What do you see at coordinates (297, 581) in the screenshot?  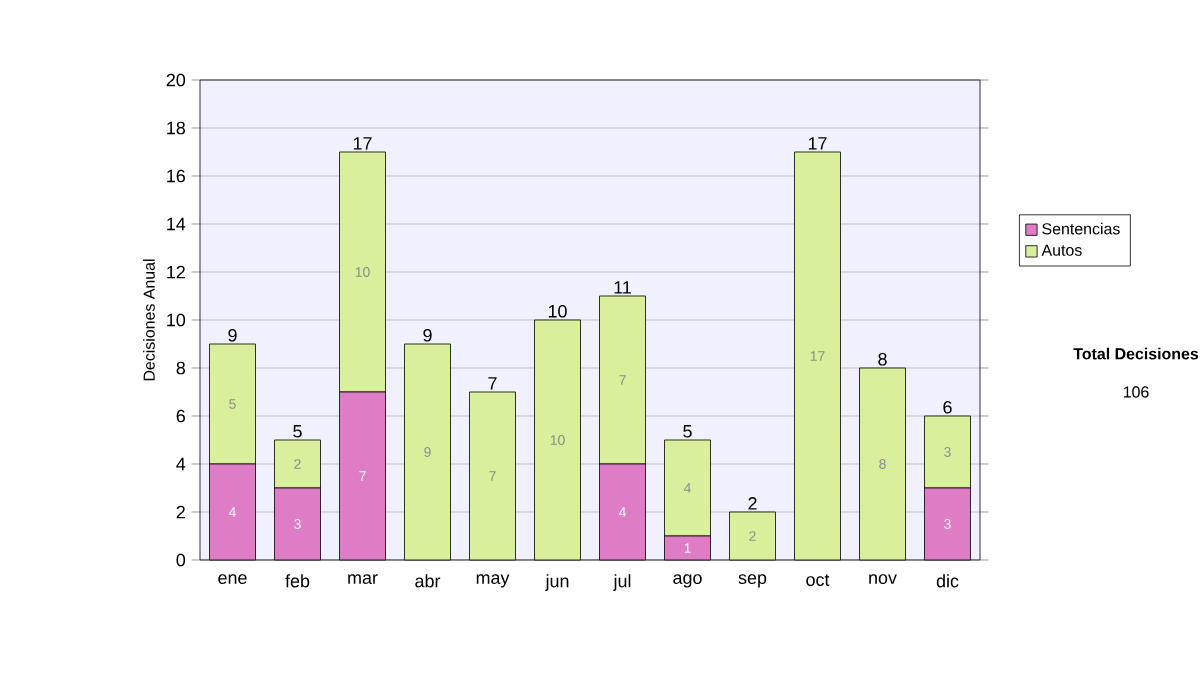 I see `x-tick-label: feb` at bounding box center [297, 581].